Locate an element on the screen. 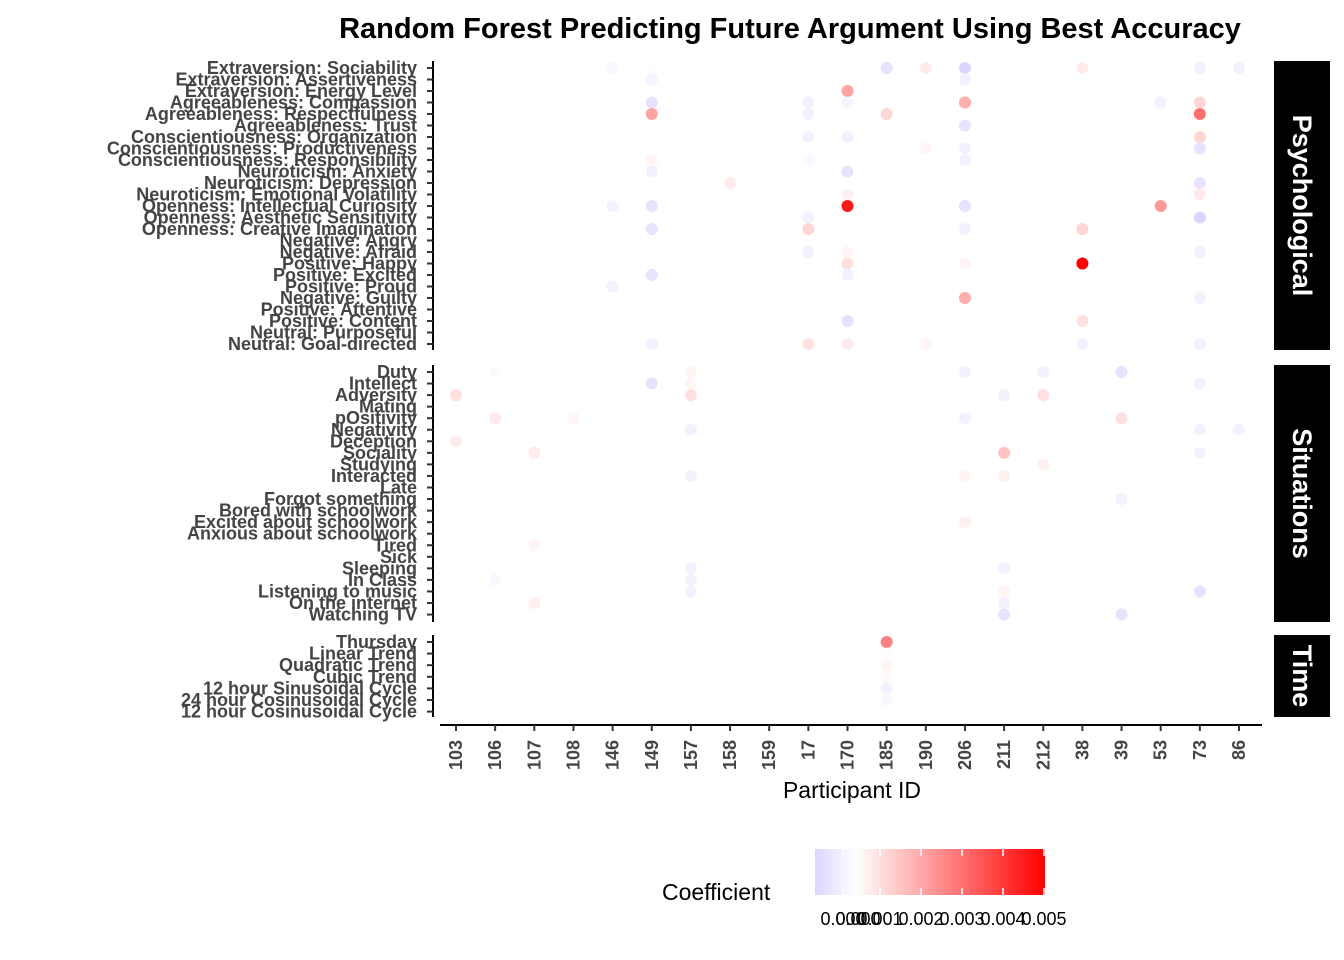 The height and width of the screenshot is (960, 1344). strip-label: Situations is located at coordinates (1302, 493).